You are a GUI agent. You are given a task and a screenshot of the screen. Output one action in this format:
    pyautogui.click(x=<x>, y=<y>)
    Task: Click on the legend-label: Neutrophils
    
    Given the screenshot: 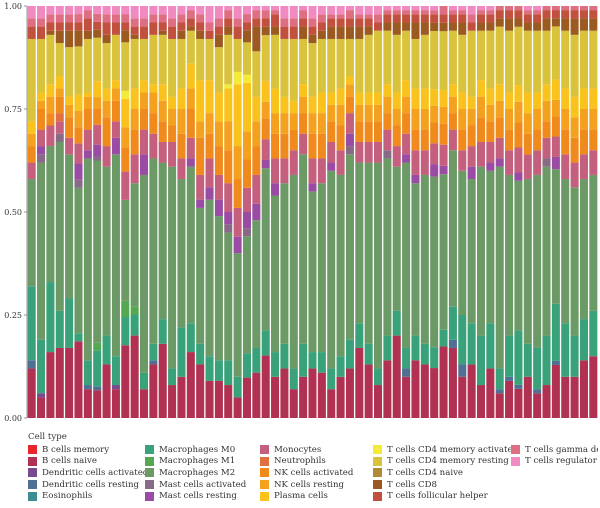 What is the action you would take?
    pyautogui.click(x=300, y=461)
    